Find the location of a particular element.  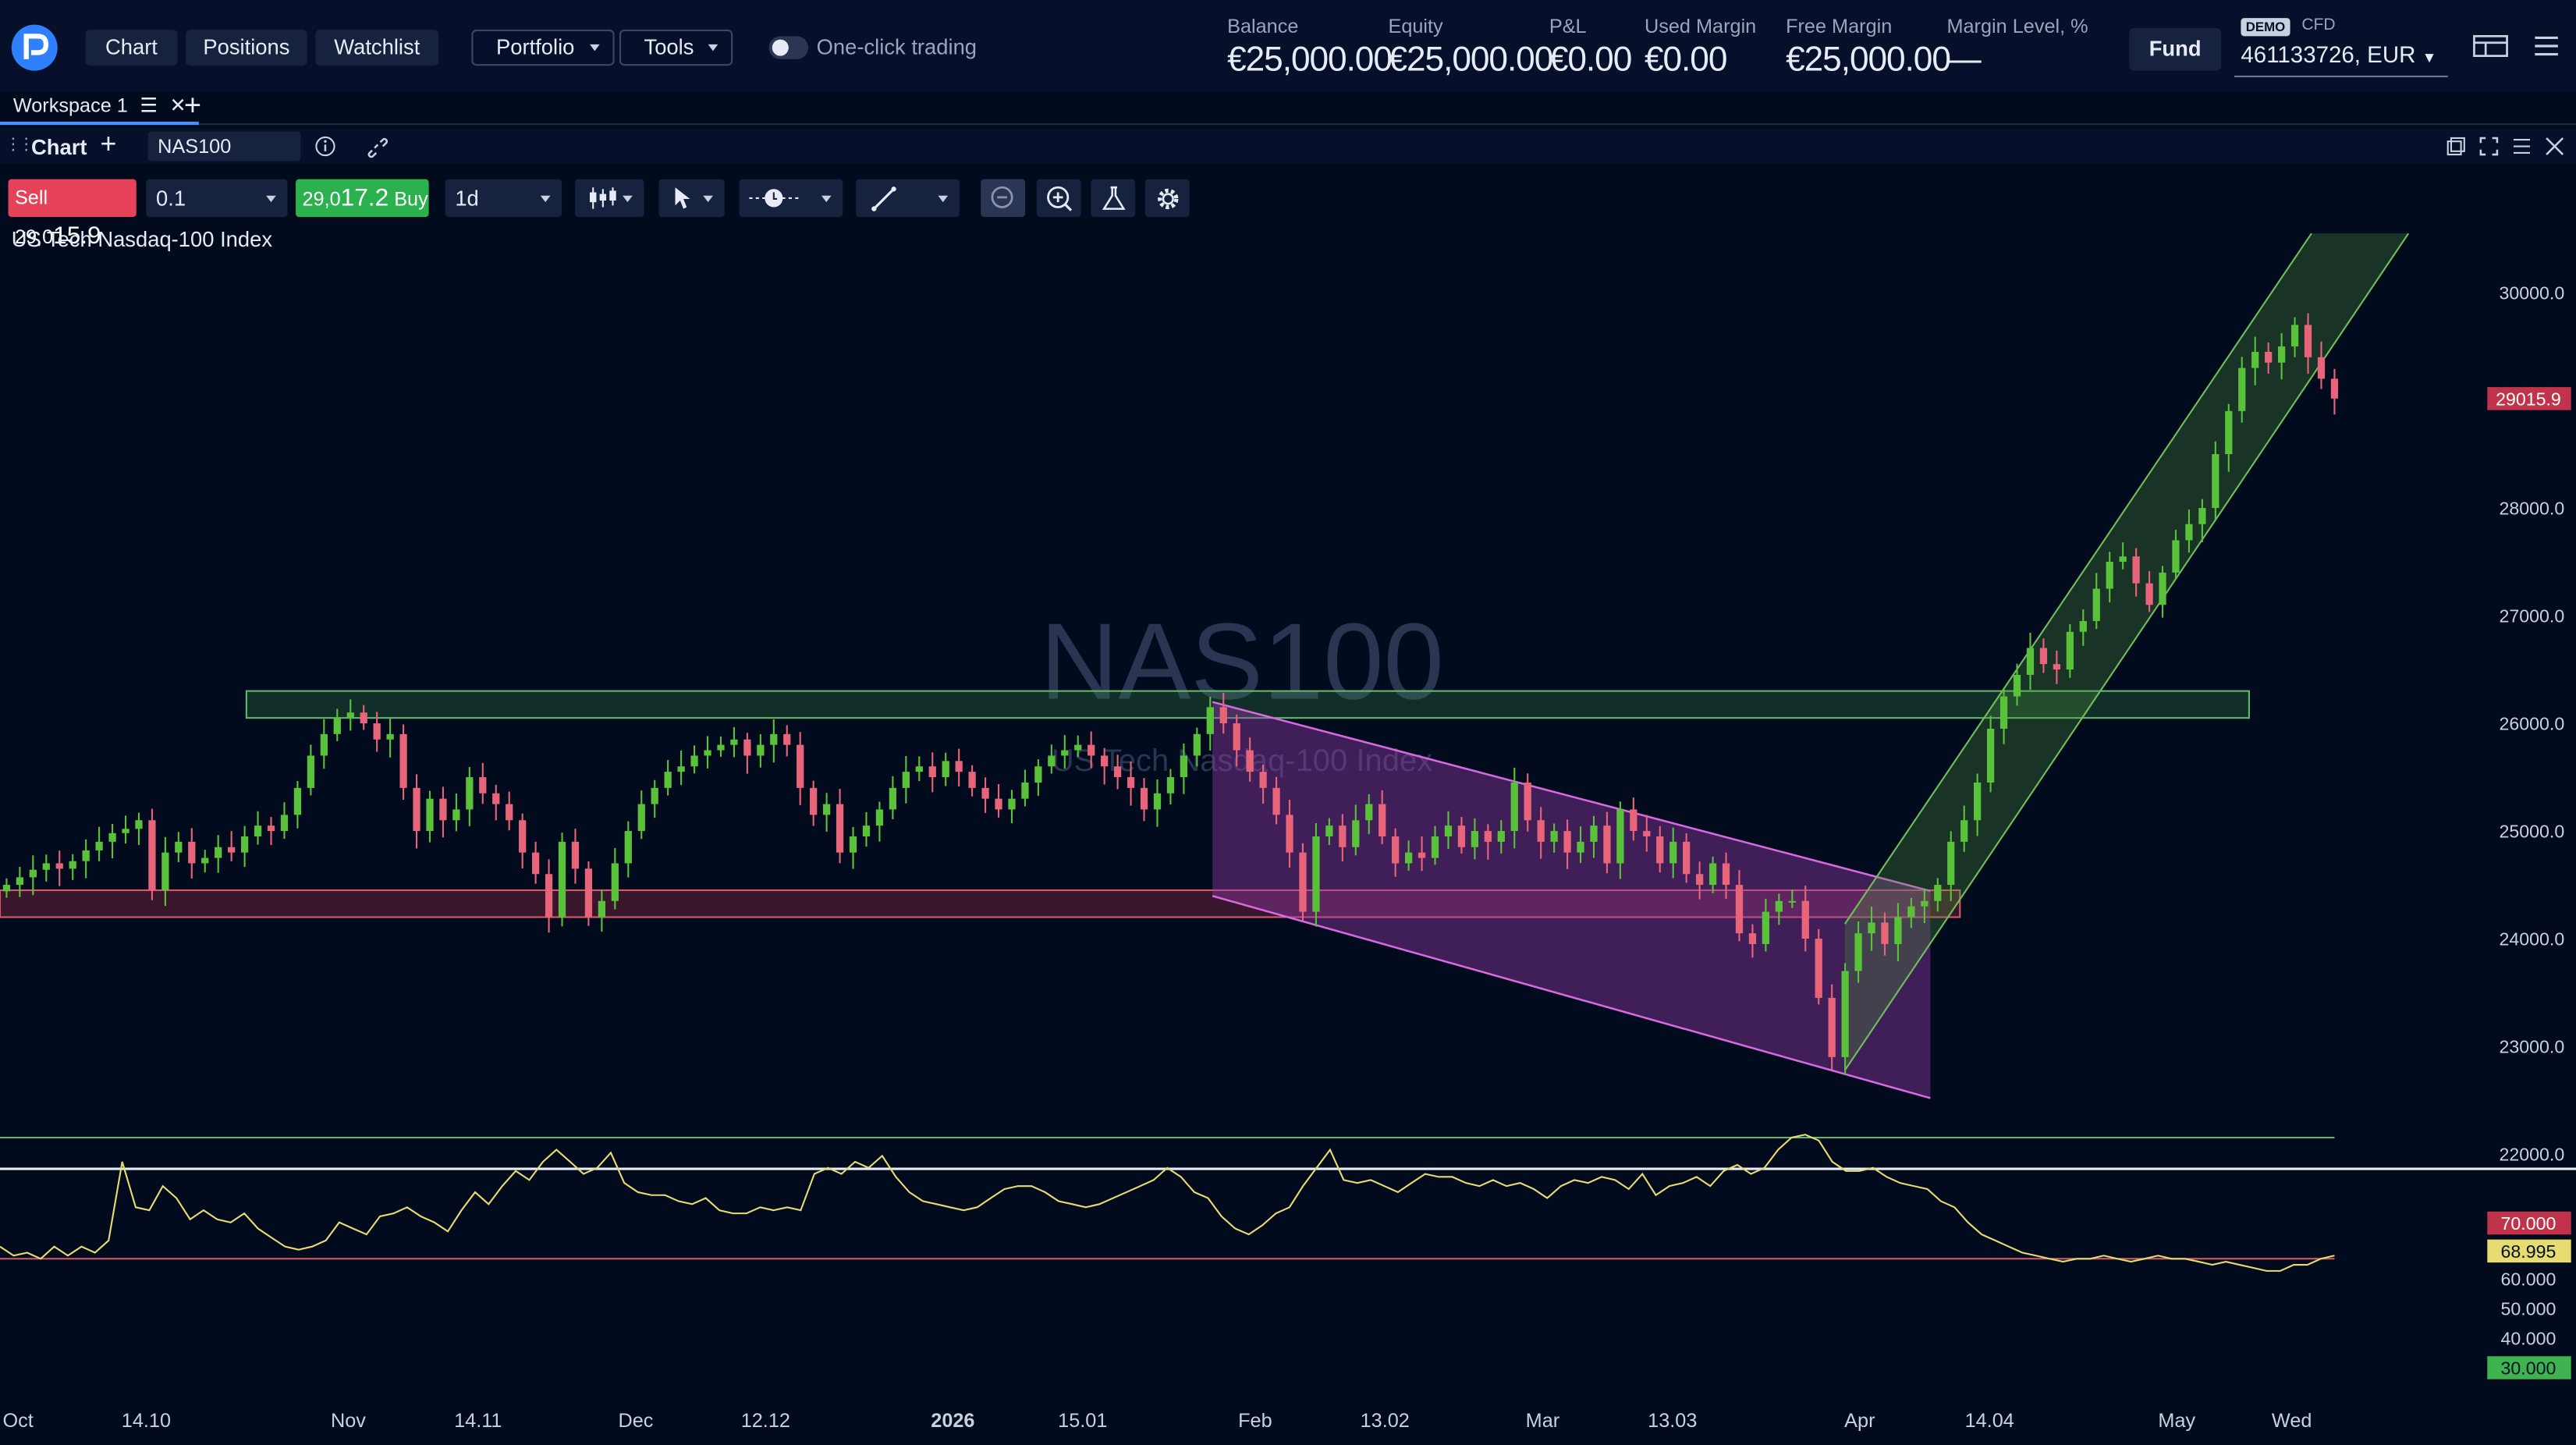

nav-positions-button: Positions is located at coordinates (246, 47).